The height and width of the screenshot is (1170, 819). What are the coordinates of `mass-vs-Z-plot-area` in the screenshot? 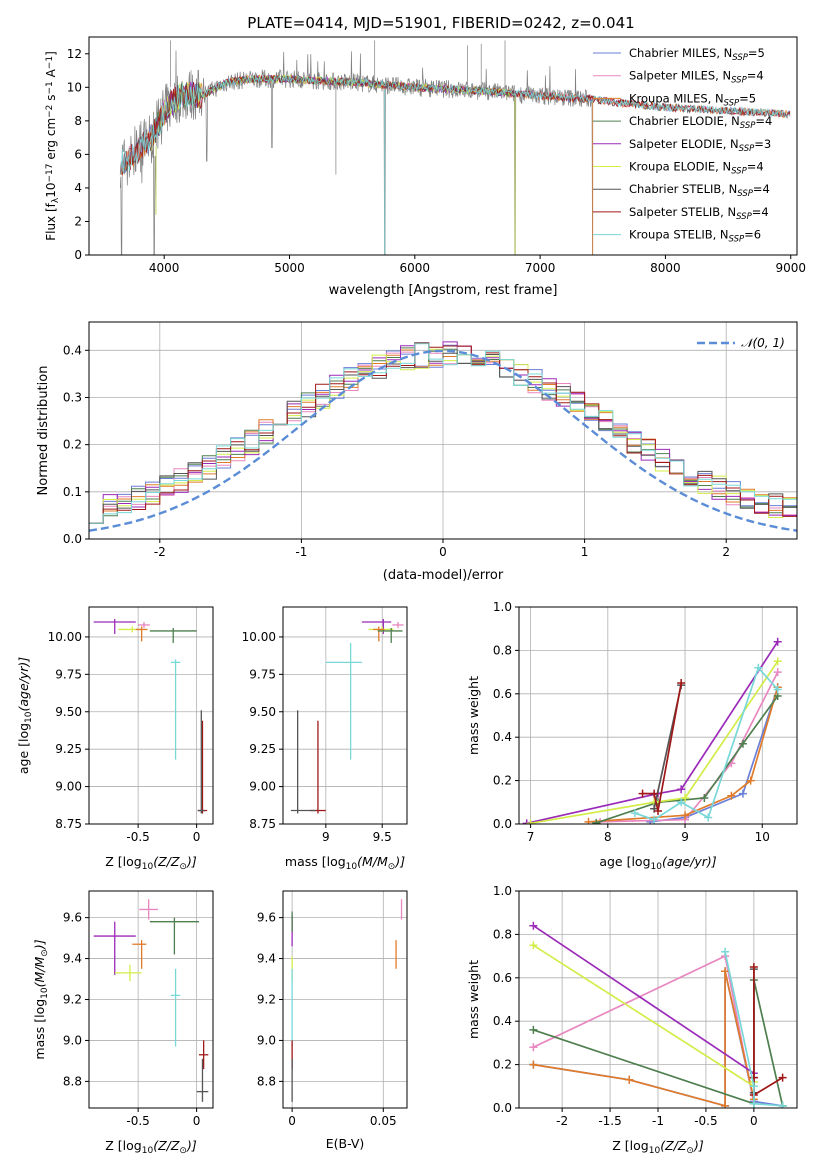 It's located at (151, 1000).